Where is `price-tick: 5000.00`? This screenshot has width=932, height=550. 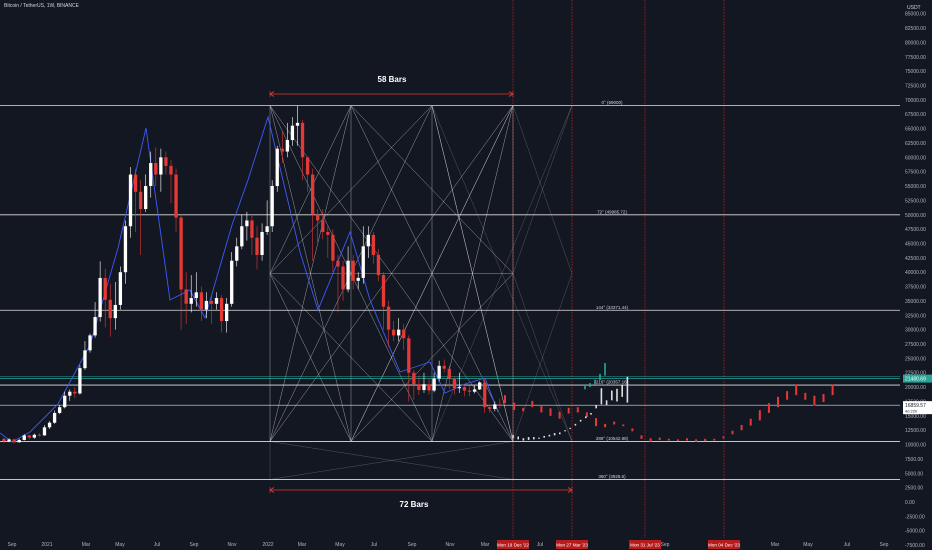
price-tick: 5000.00 is located at coordinates (914, 474).